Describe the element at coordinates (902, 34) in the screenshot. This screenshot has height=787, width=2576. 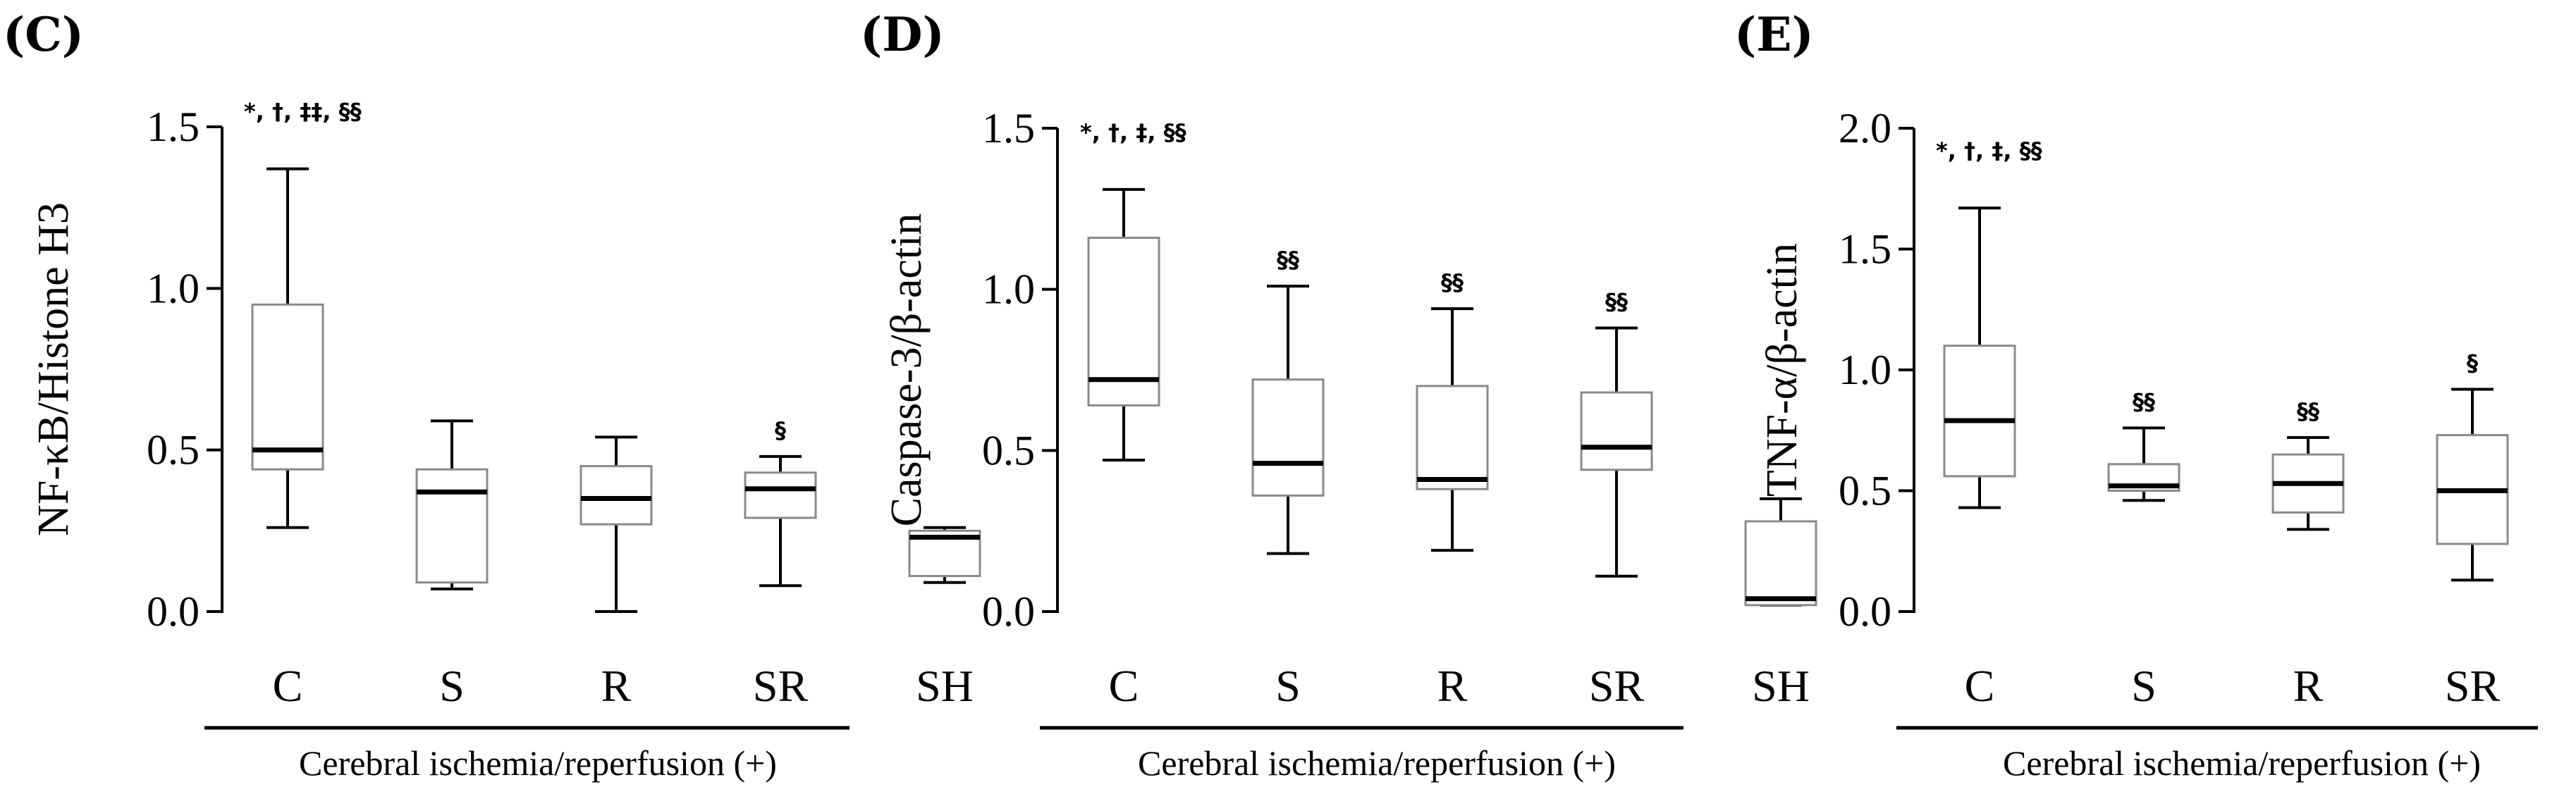
I see `panel-label: (D)` at that location.